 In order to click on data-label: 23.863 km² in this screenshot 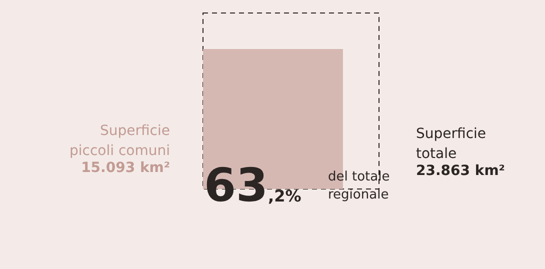, I will do `click(460, 171)`.